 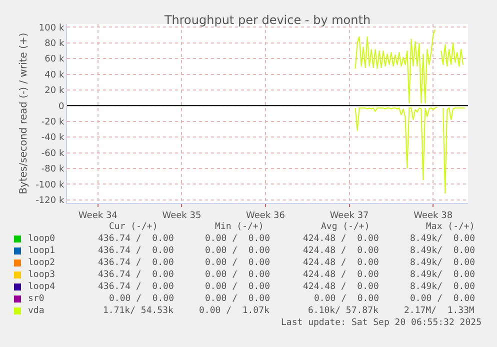 What do you see at coordinates (24, 113) in the screenshot?
I see `y-axis-title: Bytes/second read (-) / write (+)` at bounding box center [24, 113].